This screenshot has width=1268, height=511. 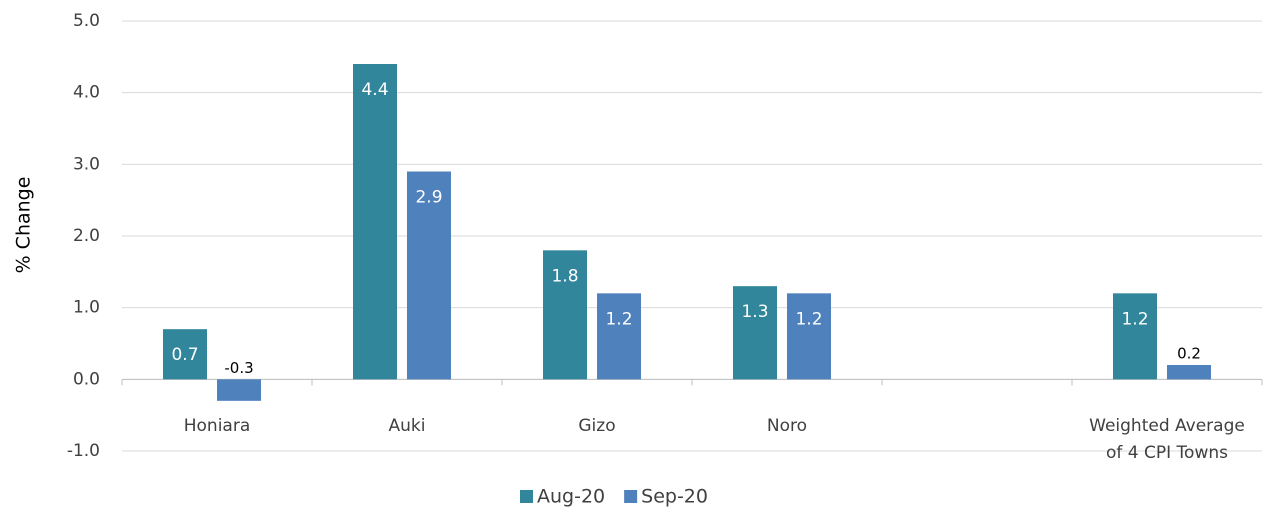 What do you see at coordinates (24, 225) in the screenshot?
I see `y-axis-label: % Change` at bounding box center [24, 225].